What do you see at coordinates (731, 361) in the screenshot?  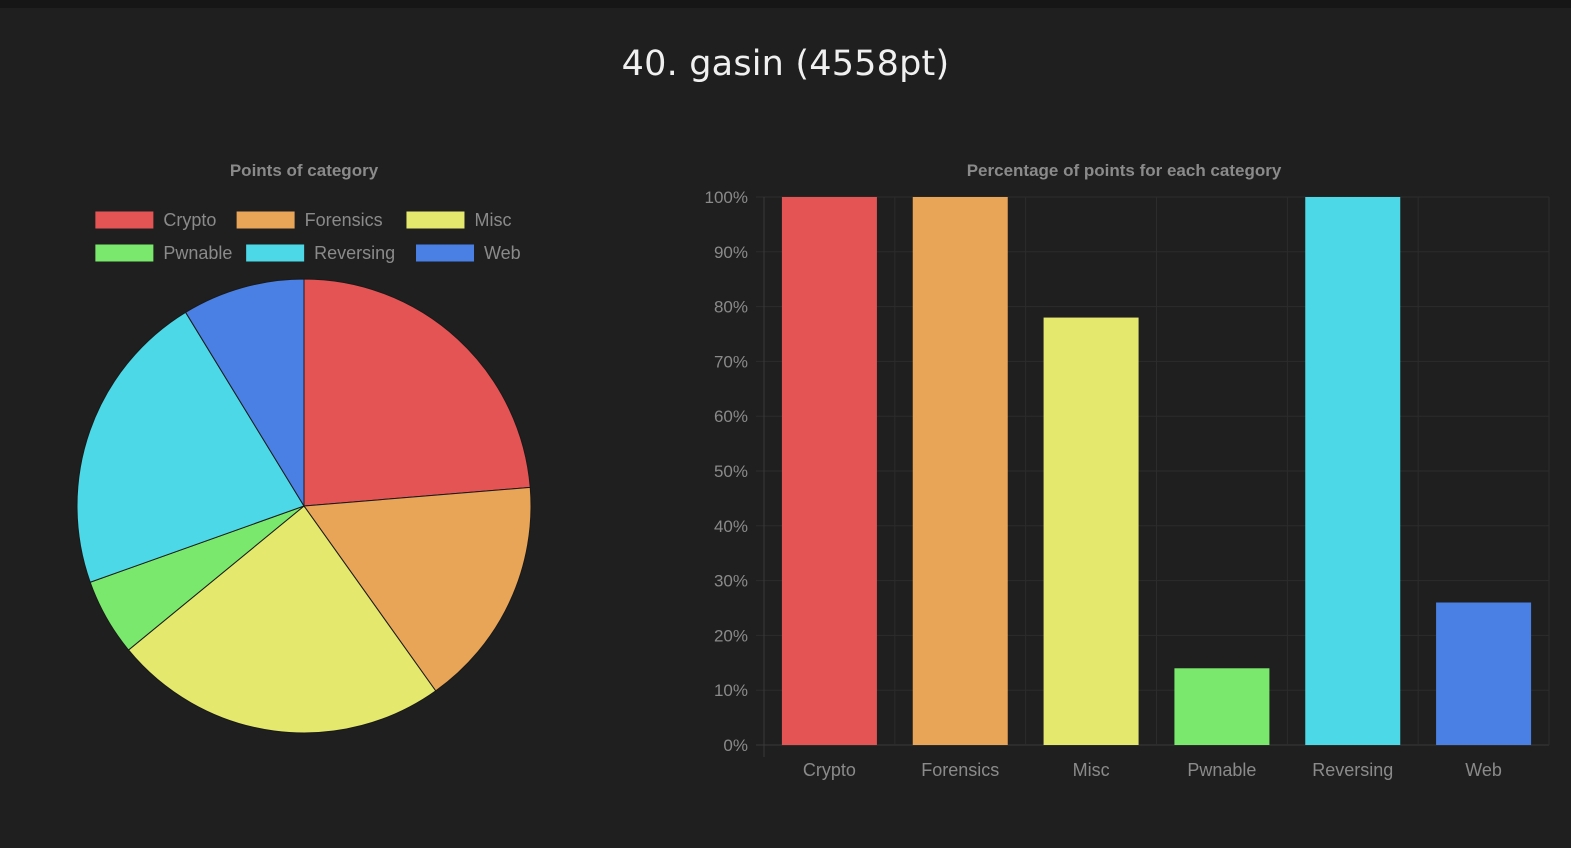 I see `y-tick-label: 70%` at bounding box center [731, 361].